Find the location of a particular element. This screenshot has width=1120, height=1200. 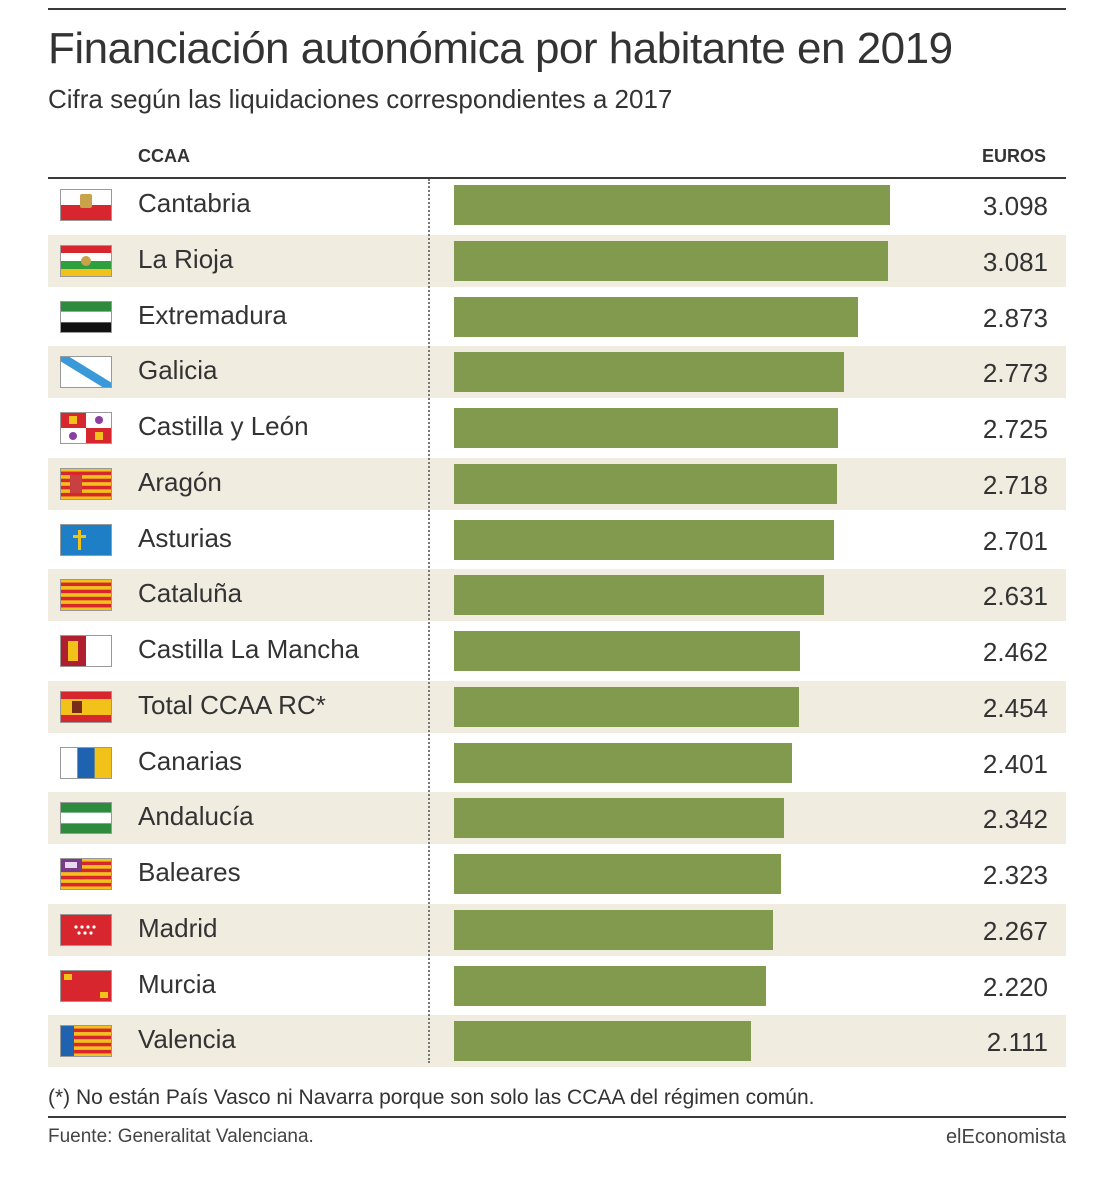

andalucia-flag-icon is located at coordinates (86, 818).